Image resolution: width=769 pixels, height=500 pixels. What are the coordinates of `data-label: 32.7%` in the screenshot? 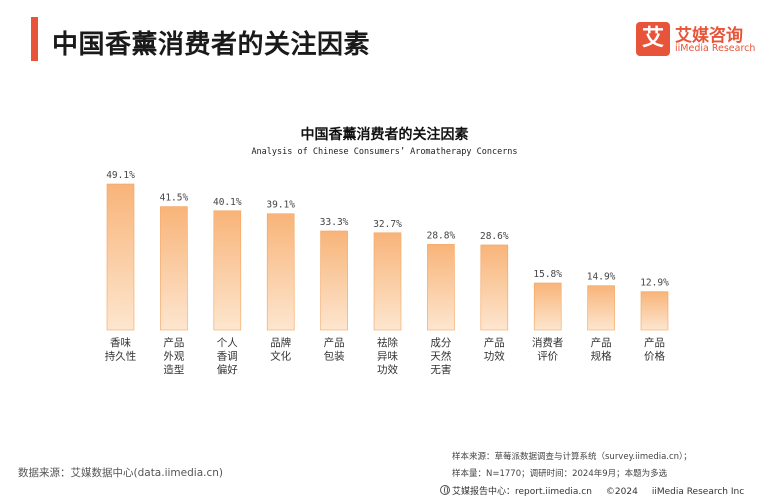 It's located at (387, 224).